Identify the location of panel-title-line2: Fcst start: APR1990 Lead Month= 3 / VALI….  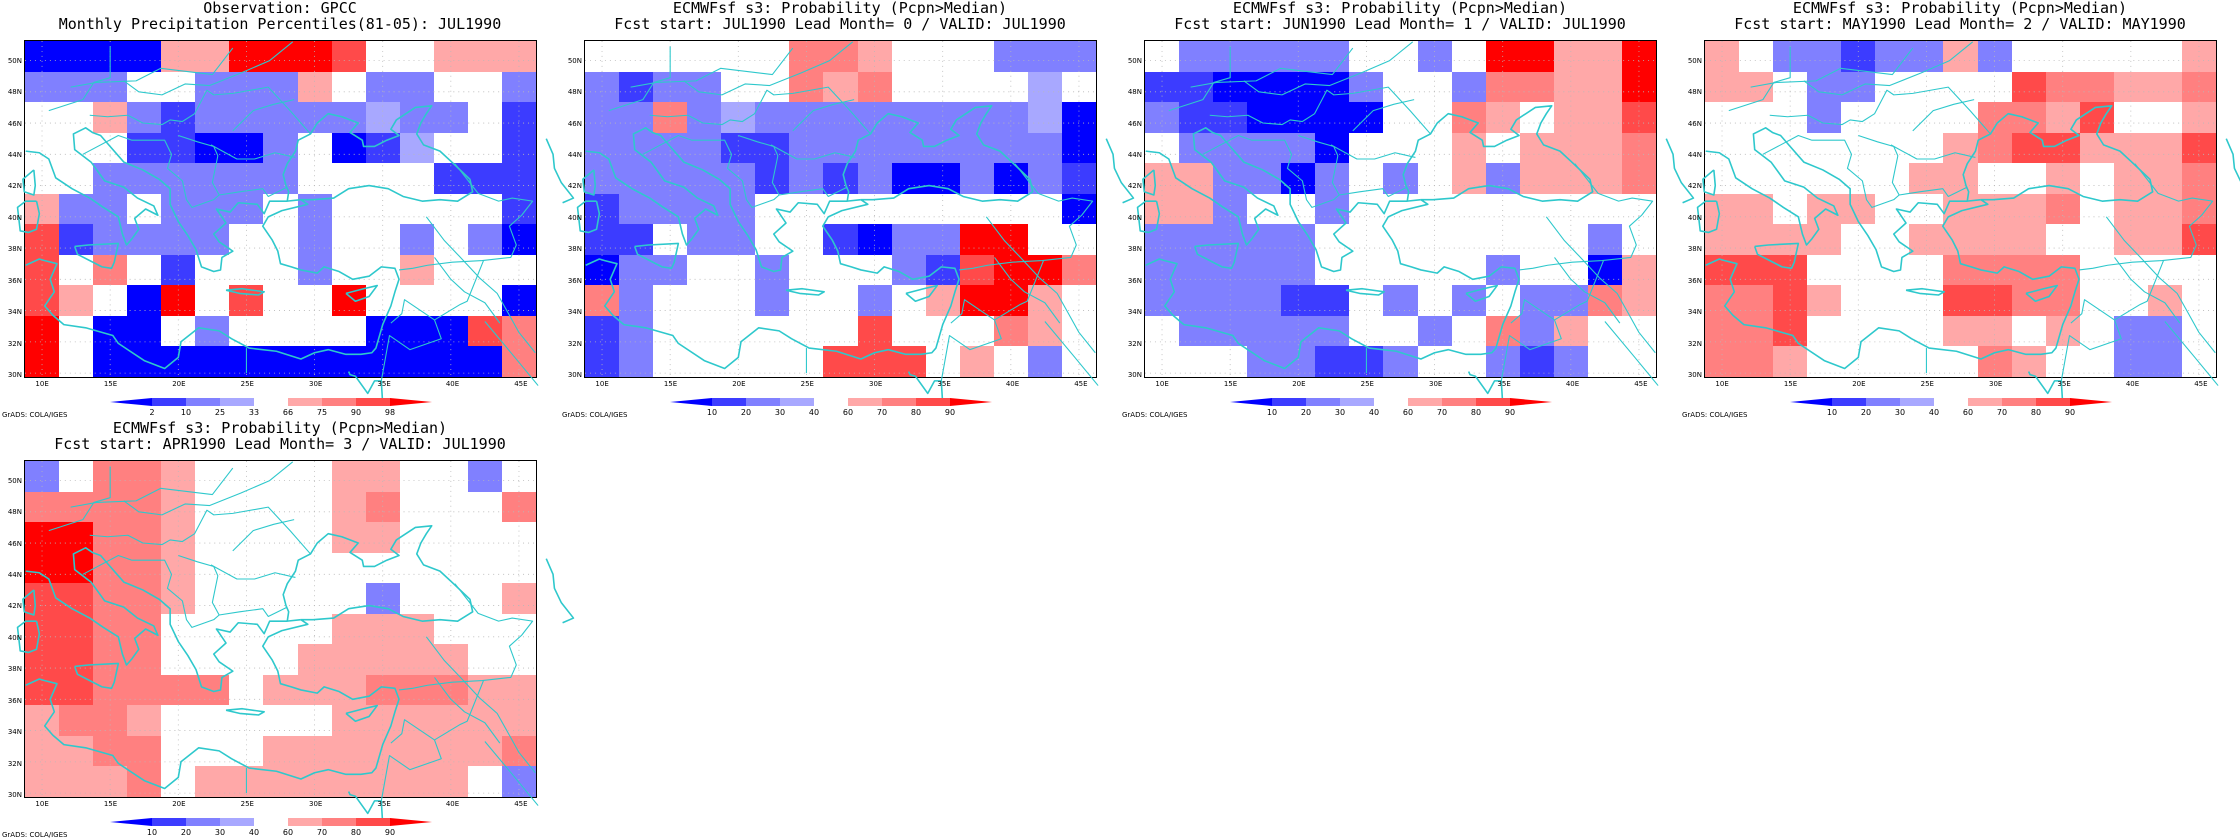
(280, 444).